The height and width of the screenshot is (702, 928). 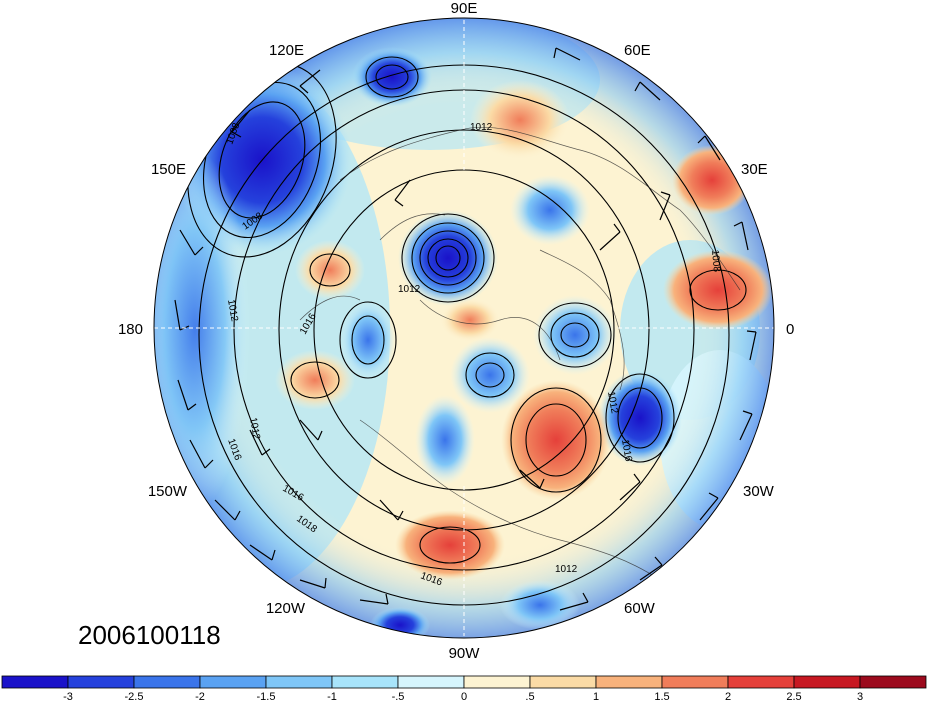 I want to click on lon-label-0: 0, so click(x=790, y=329).